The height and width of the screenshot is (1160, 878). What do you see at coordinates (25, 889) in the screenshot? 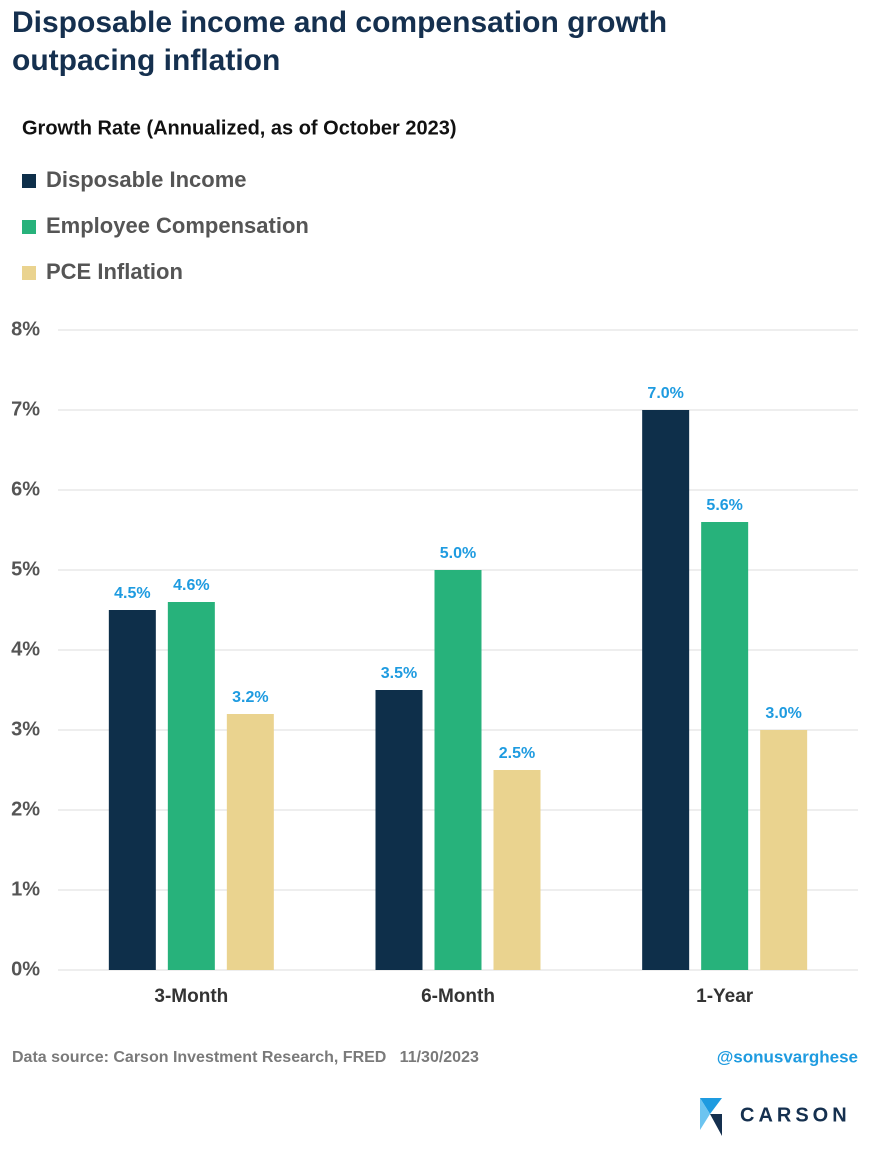
I see `y-tick-label: 1%` at bounding box center [25, 889].